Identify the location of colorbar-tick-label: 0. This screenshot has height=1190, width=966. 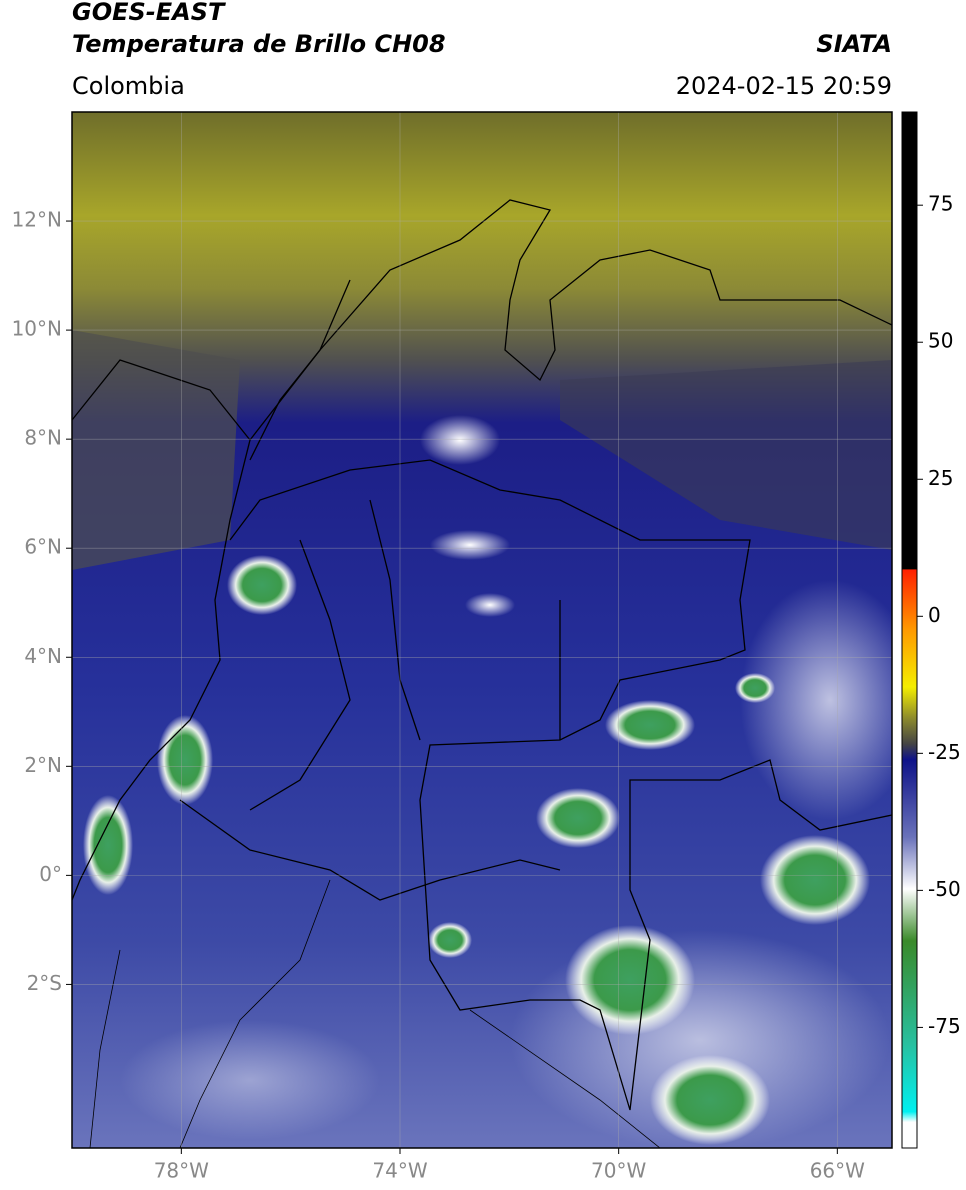
(934, 615).